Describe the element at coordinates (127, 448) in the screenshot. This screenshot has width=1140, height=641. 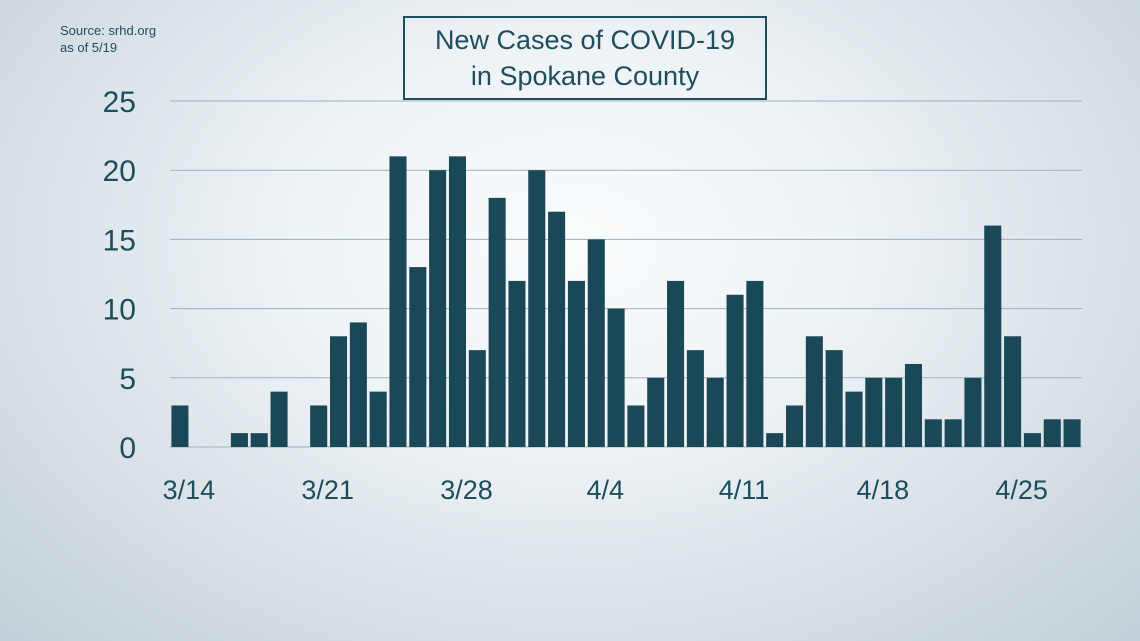
I see `y-tick-label: 0` at that location.